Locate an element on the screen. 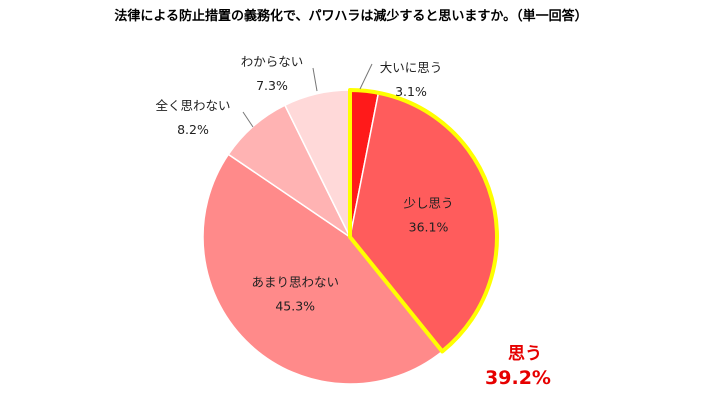 Image resolution: width=703 pixels, height=409 pixels. highlight-value: 39.2% is located at coordinates (518, 378).